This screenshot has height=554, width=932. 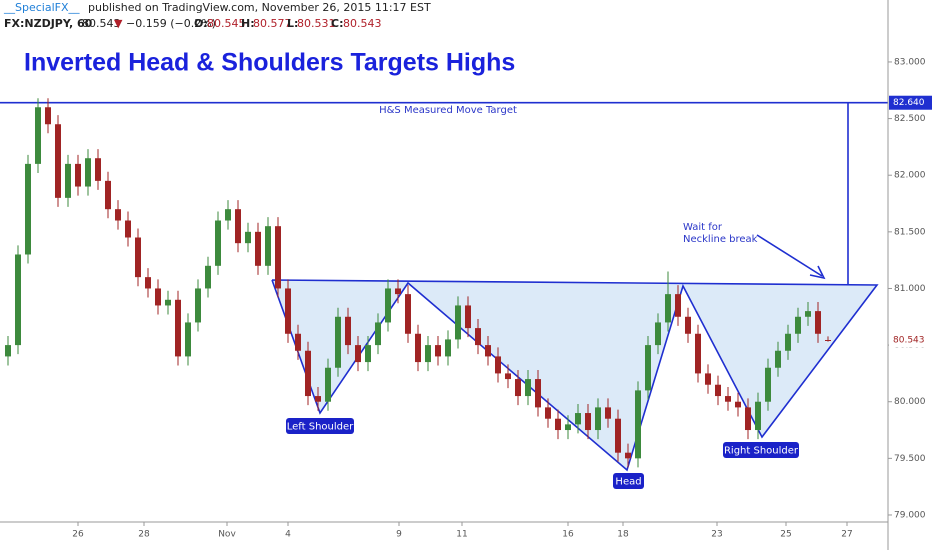 I want to click on x-tick-label: 25, so click(x=785, y=535).